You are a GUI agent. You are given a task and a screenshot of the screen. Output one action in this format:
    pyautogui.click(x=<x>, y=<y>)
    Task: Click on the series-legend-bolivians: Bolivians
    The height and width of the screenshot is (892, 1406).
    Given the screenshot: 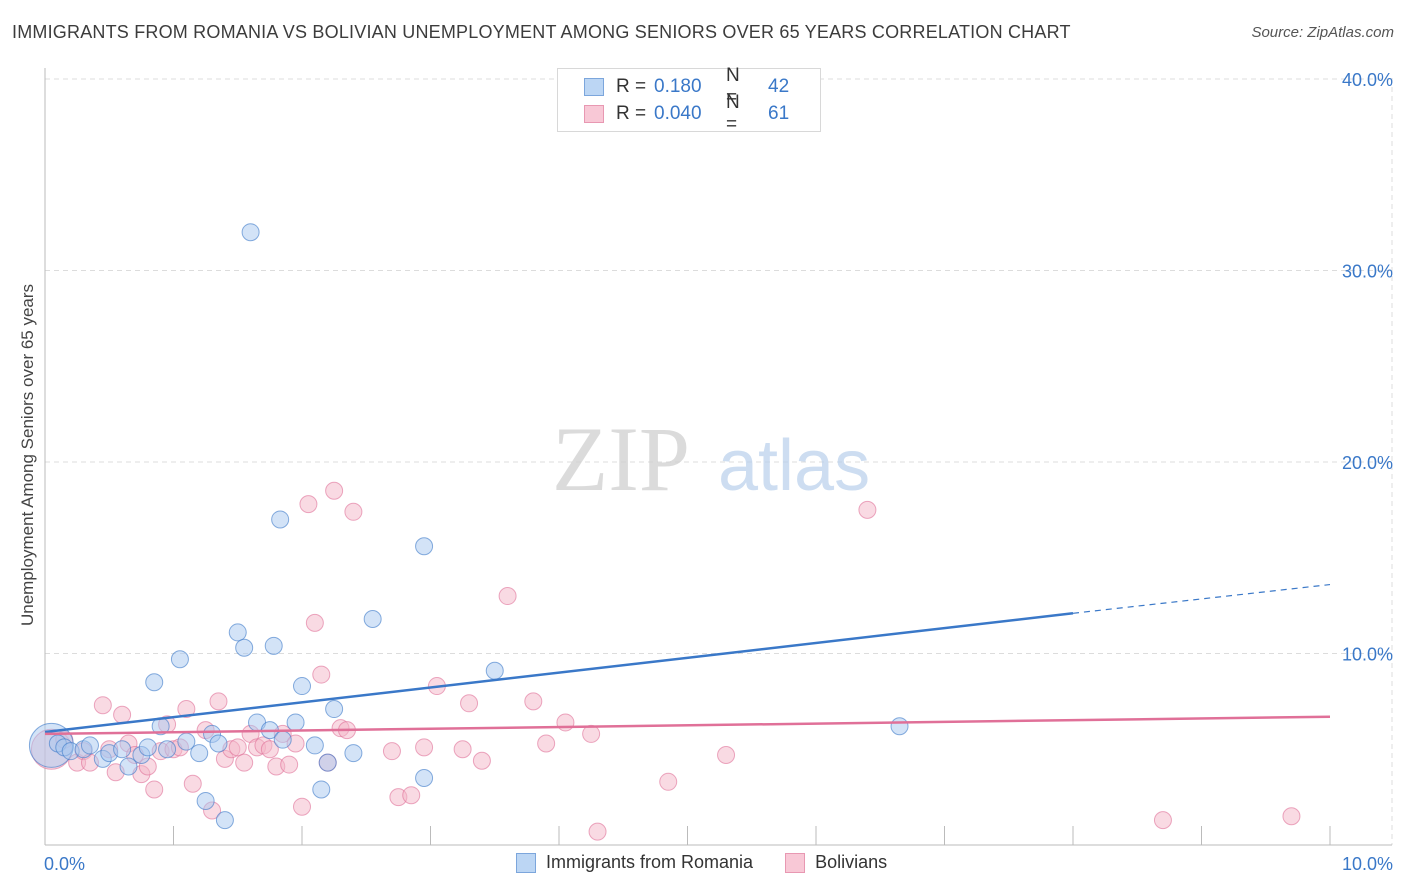 What is the action you would take?
    pyautogui.click(x=836, y=862)
    